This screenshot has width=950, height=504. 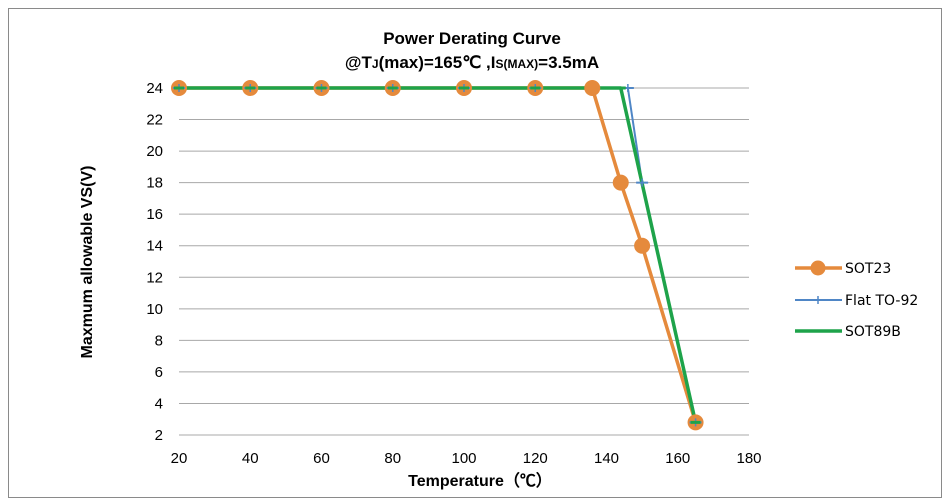 I want to click on legend: SOT23 Flat TO-92 SOT89B, so click(x=856, y=300).